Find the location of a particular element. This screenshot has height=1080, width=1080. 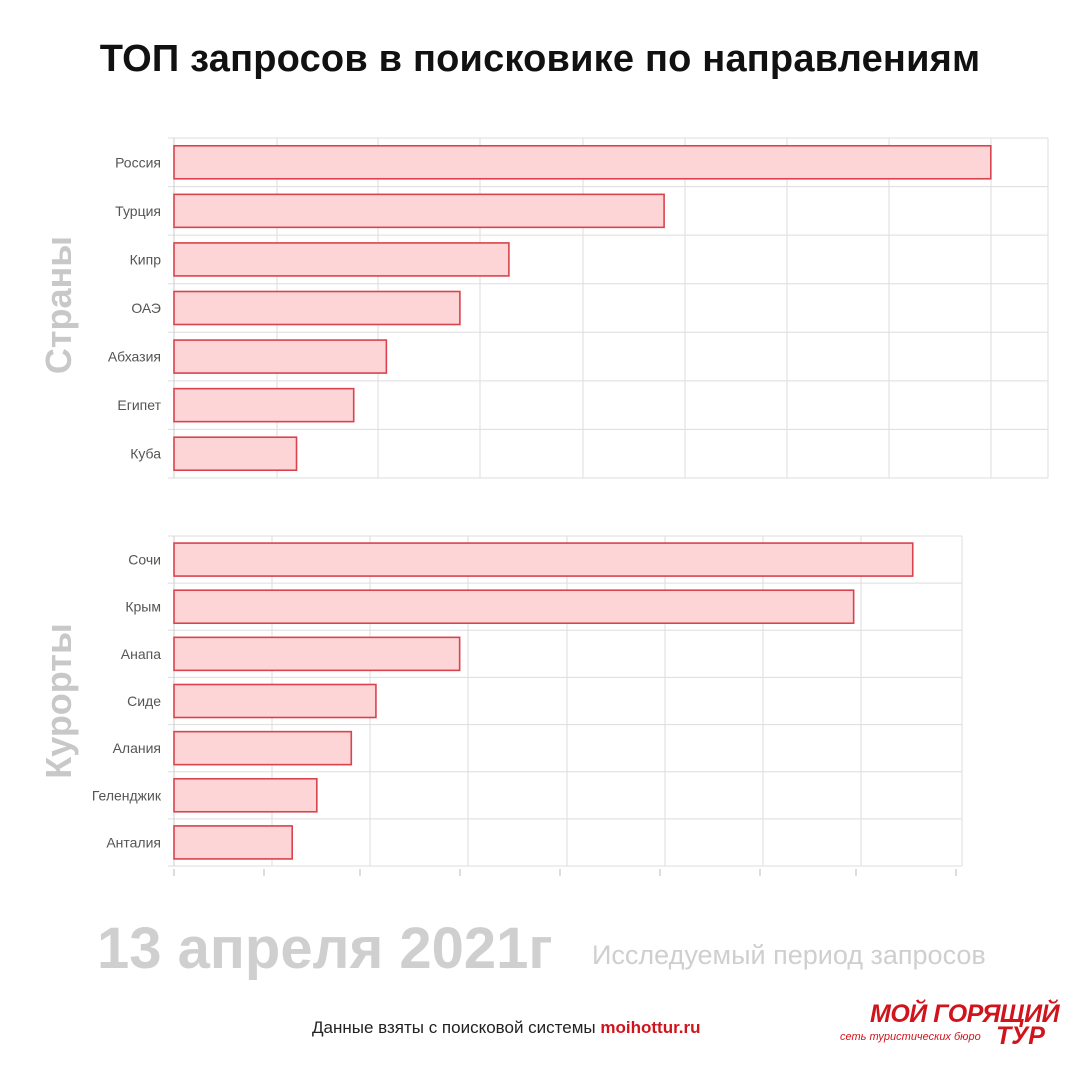

category-label: Турция is located at coordinates (138, 211).